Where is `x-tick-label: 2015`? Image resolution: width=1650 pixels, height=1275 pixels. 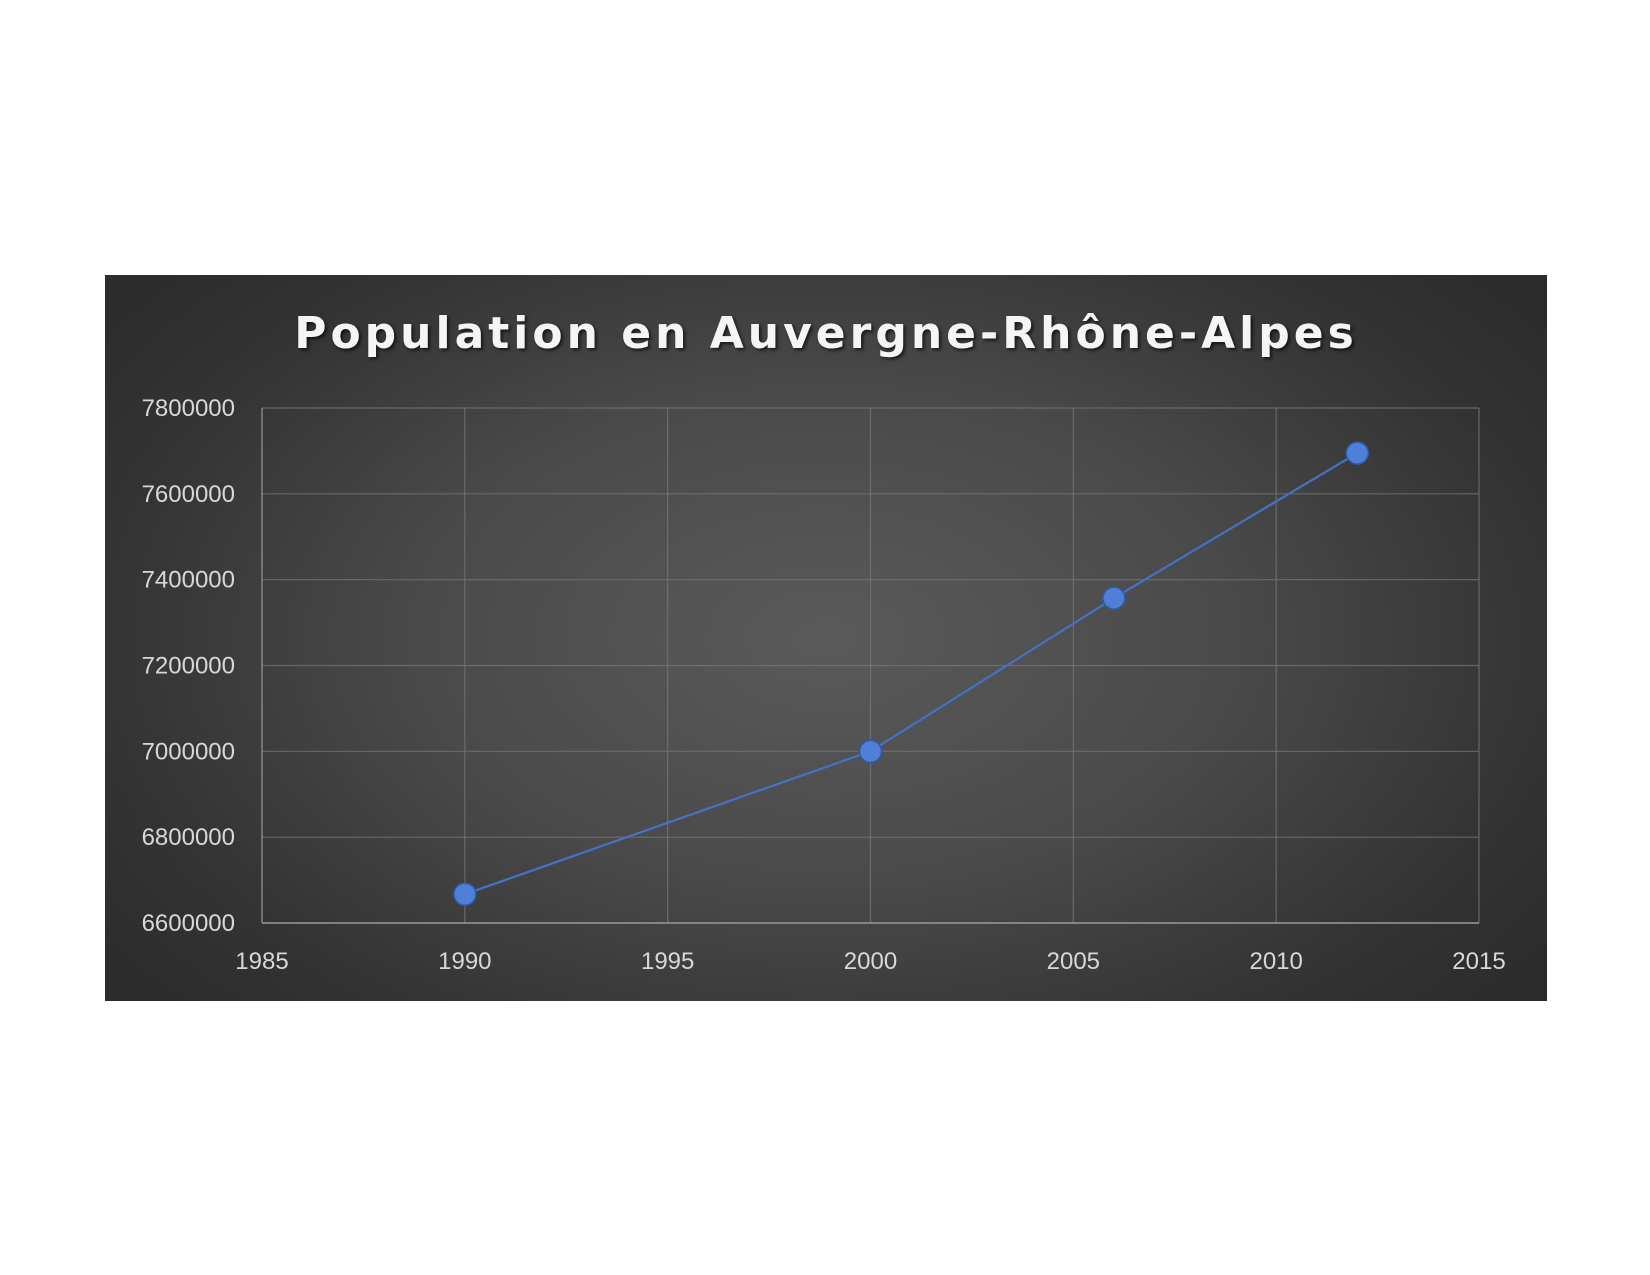
x-tick-label: 2015 is located at coordinates (1478, 961).